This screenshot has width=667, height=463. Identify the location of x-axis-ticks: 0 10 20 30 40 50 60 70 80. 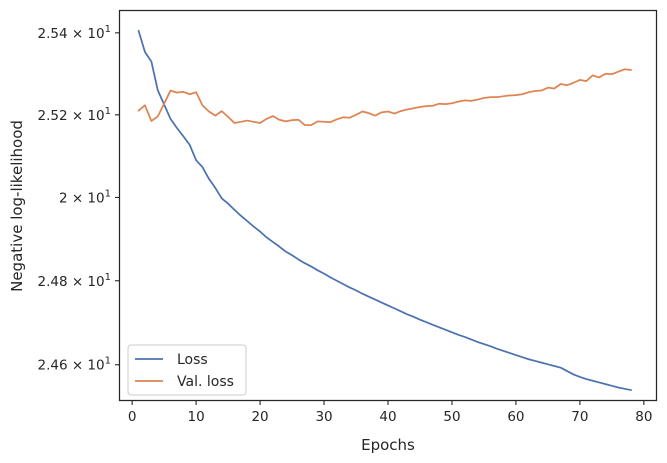
(390, 412).